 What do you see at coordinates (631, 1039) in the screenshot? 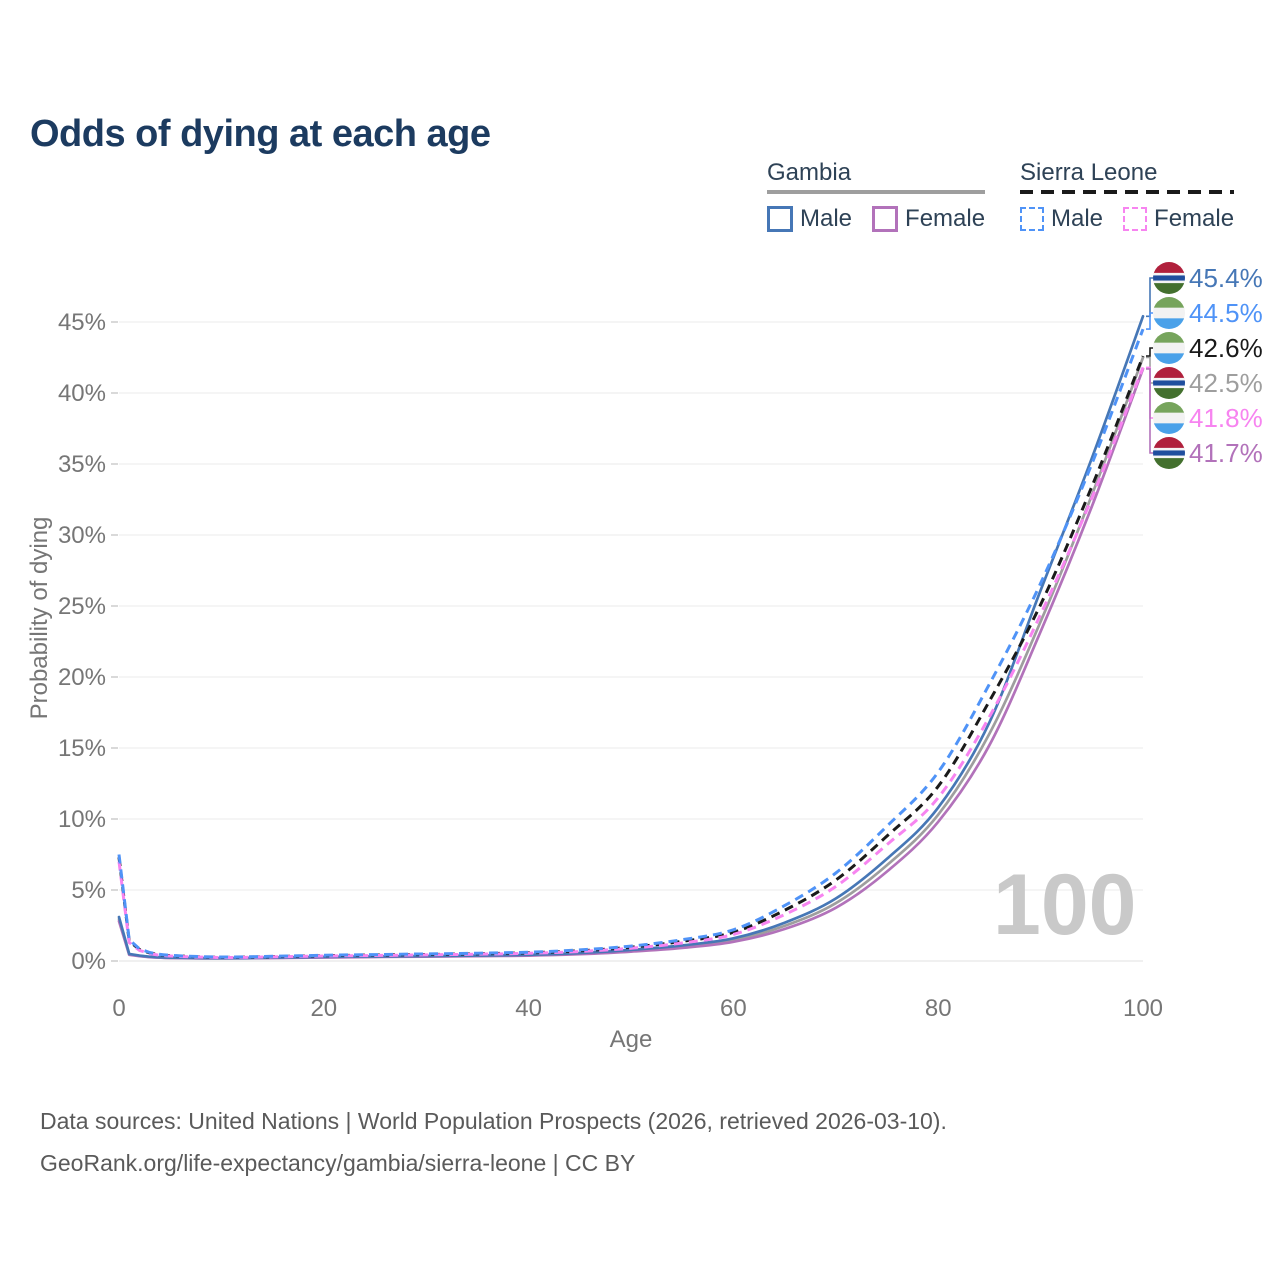
I see `x-axis-title: Age` at bounding box center [631, 1039].